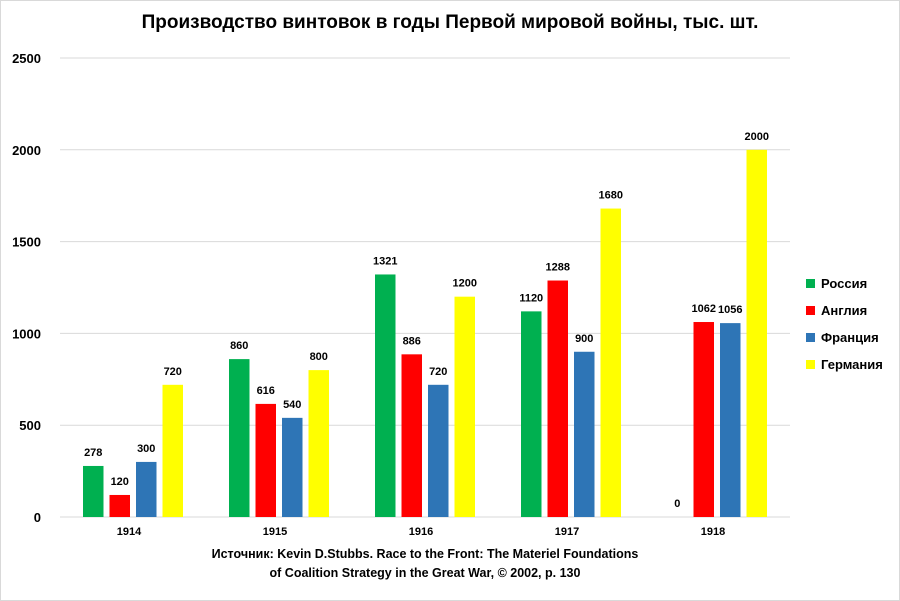 This screenshot has width=900, height=601. I want to click on y-tick-label: 1000, so click(26, 333).